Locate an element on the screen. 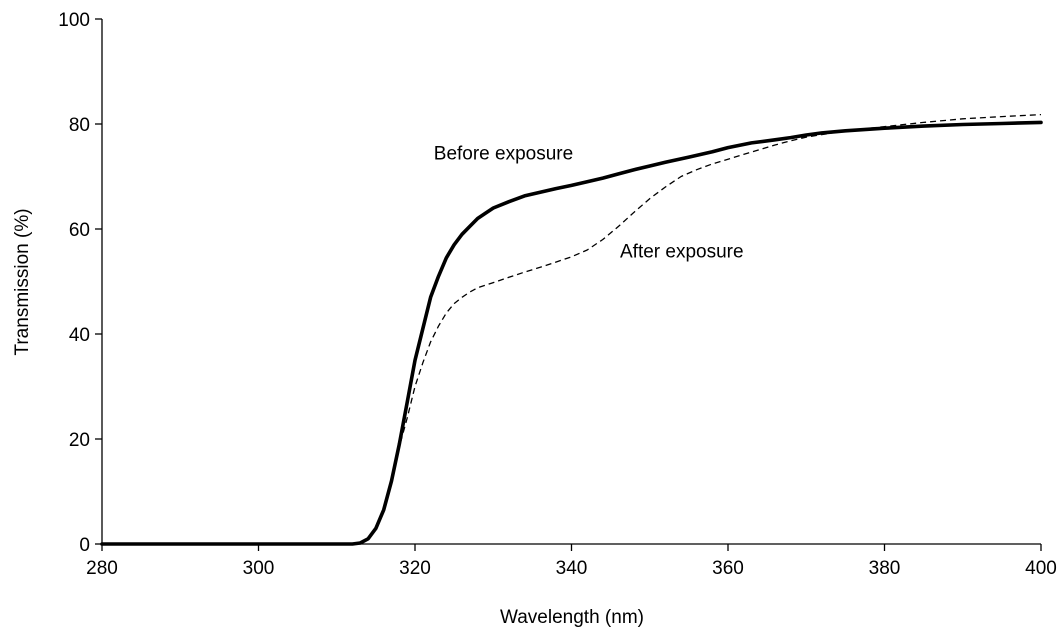 The width and height of the screenshot is (1064, 631). y-axis-title: Transmission (%) is located at coordinates (22, 281).